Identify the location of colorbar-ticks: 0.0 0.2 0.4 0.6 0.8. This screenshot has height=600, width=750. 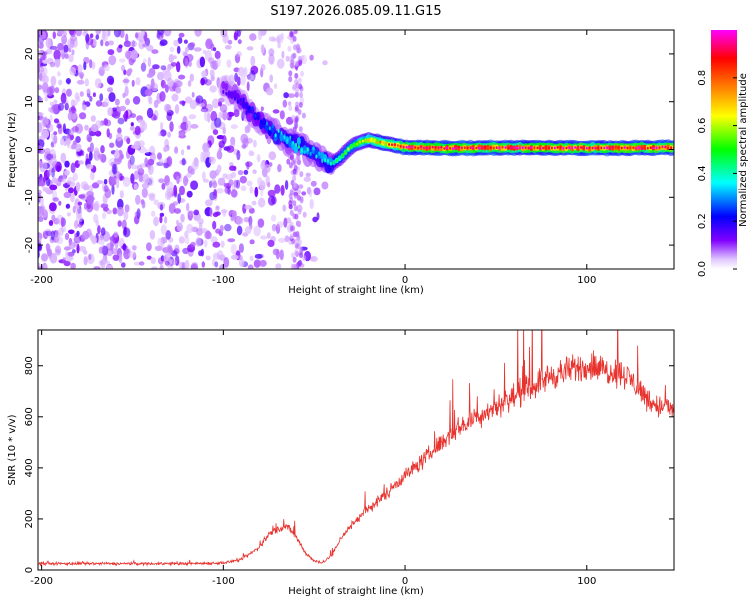
(717, 173).